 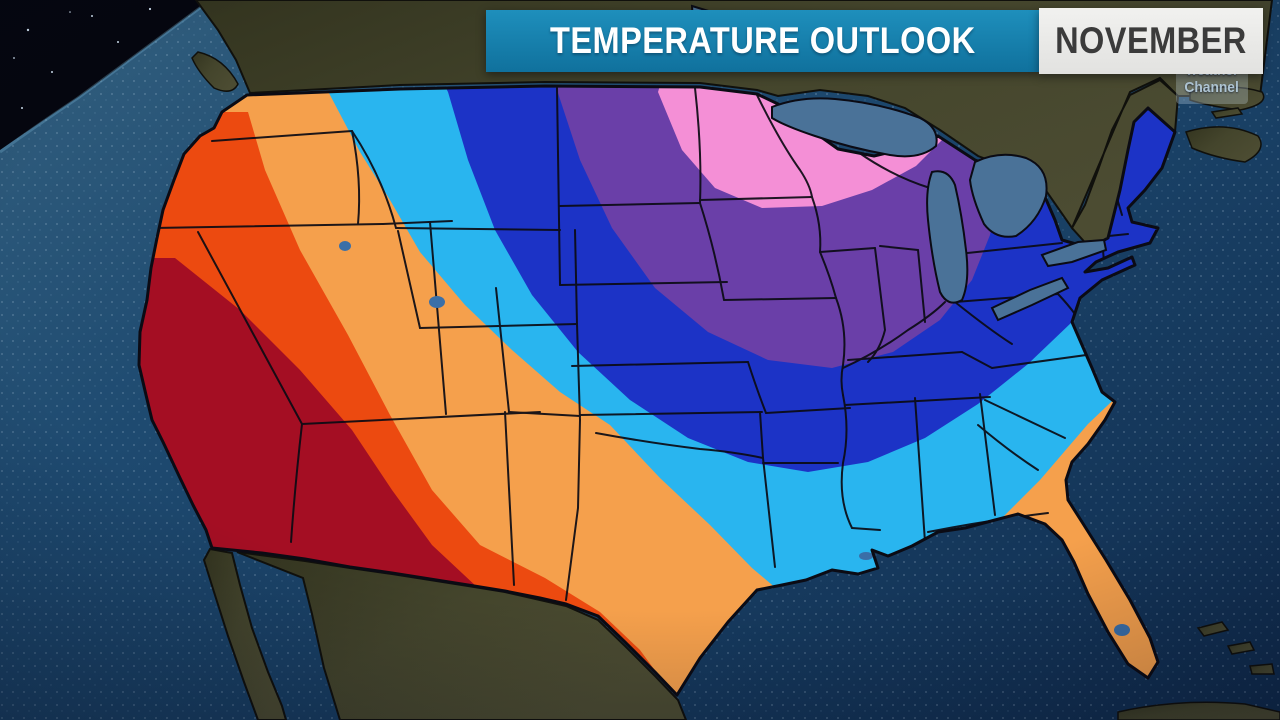 What do you see at coordinates (437, 302) in the screenshot?
I see `great-salt-lake` at bounding box center [437, 302].